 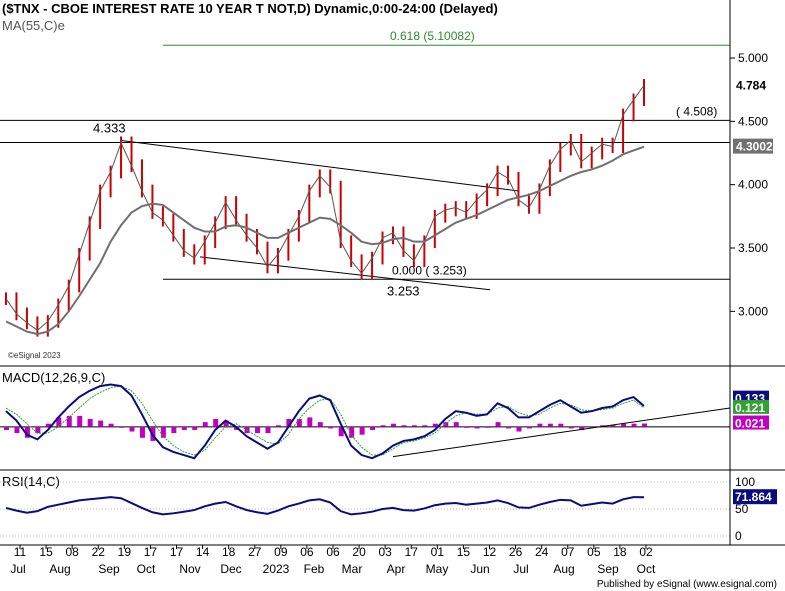 I want to click on price-y-tick-label: 4.000, so click(x=753, y=185).